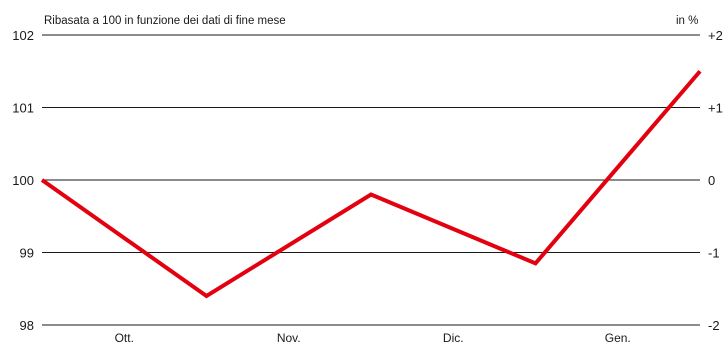  What do you see at coordinates (687, 21) in the screenshot?
I see `right-axis-unit: in %` at bounding box center [687, 21].